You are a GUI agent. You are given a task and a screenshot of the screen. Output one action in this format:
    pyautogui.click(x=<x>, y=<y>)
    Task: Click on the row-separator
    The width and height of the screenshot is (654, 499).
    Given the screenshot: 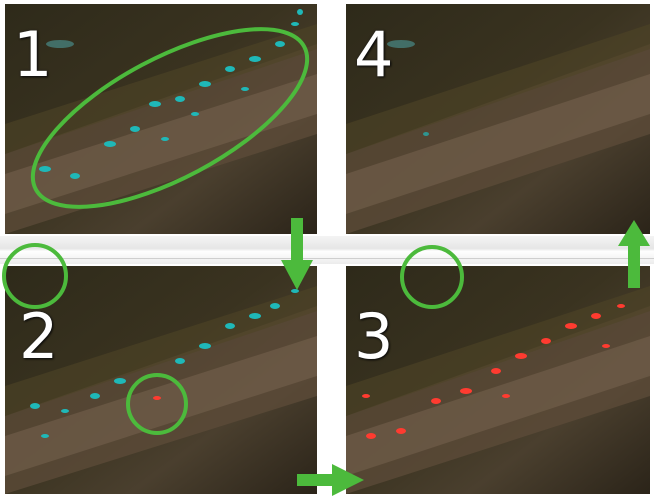 What is the action you would take?
    pyautogui.click(x=327, y=250)
    